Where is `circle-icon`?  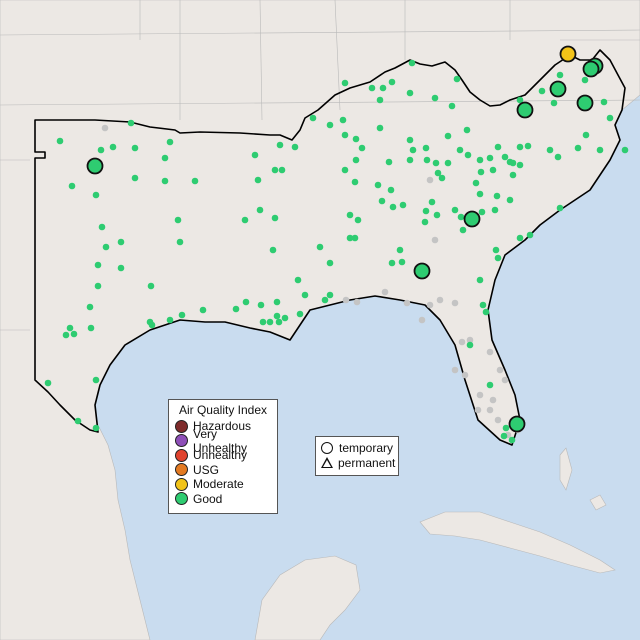
circle-icon is located at coordinates (327, 448).